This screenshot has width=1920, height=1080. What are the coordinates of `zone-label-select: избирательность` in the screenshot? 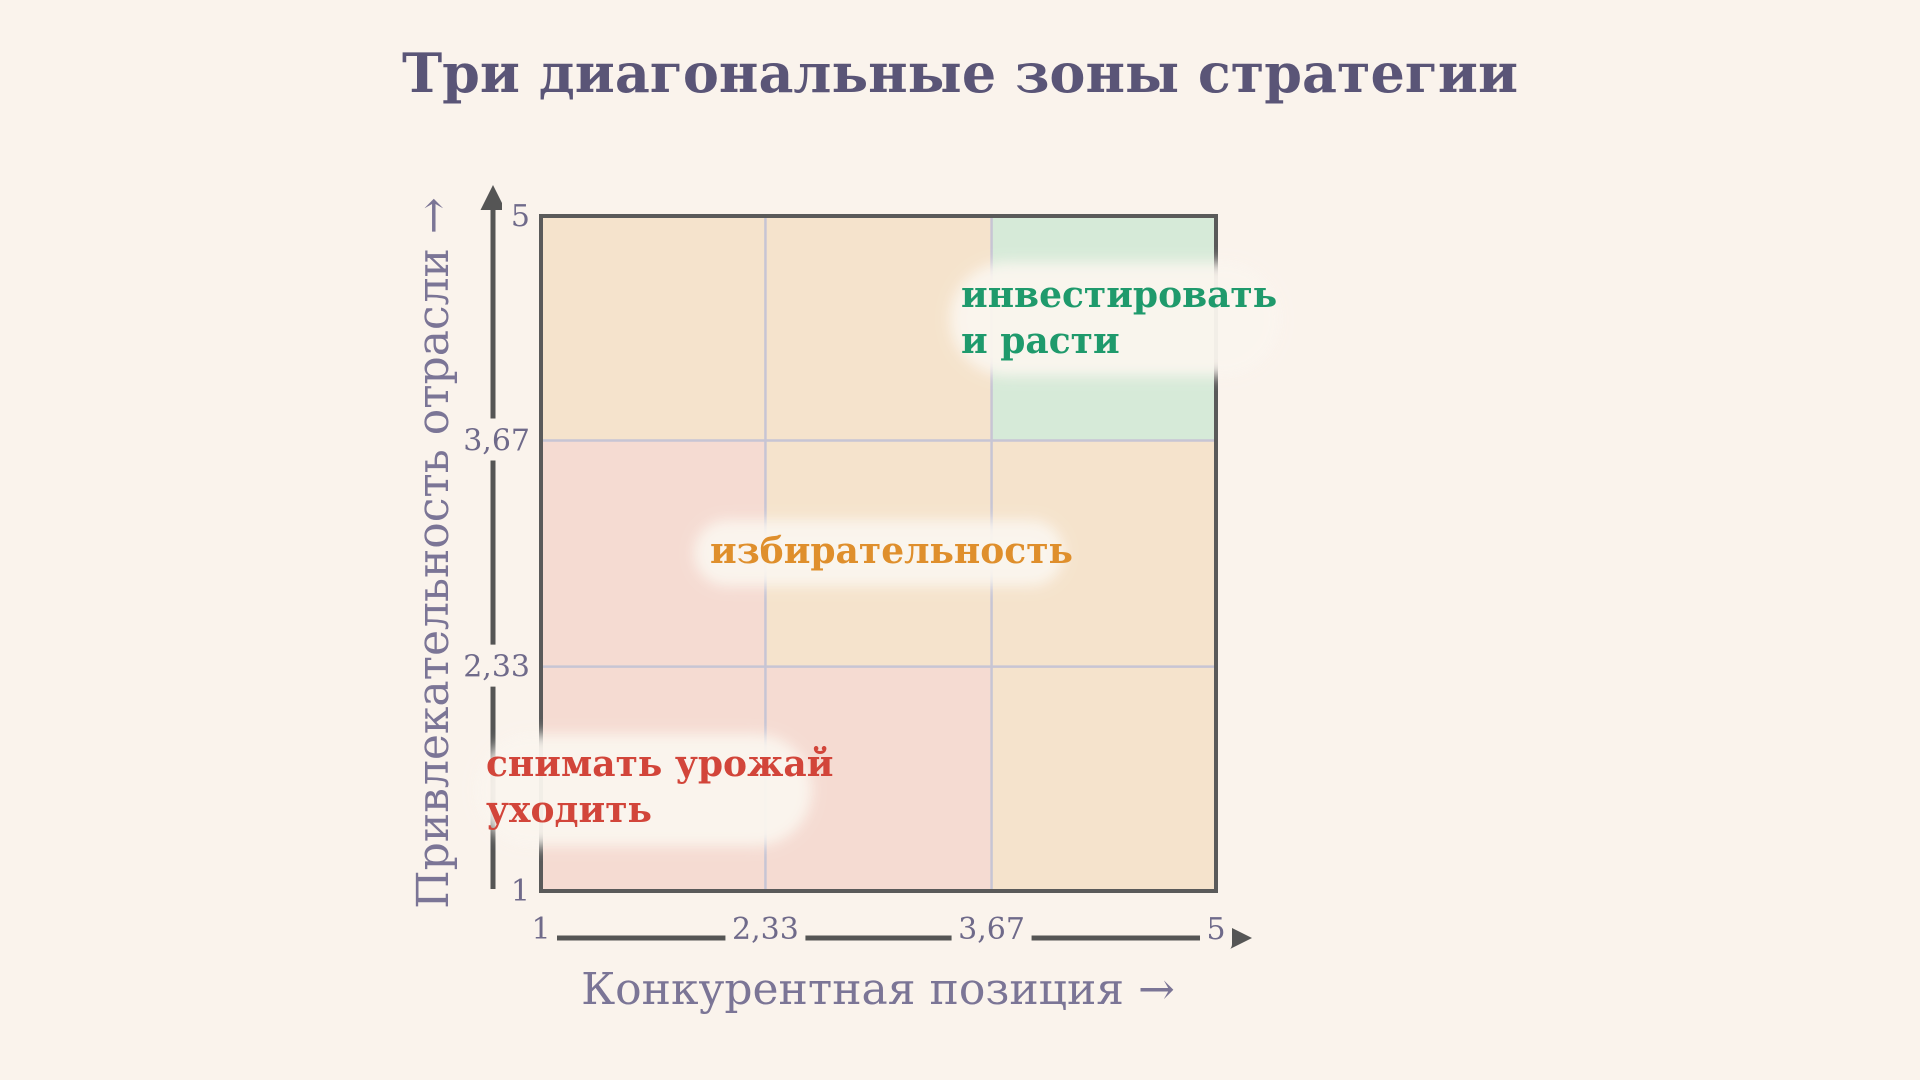 It's located at (883, 553).